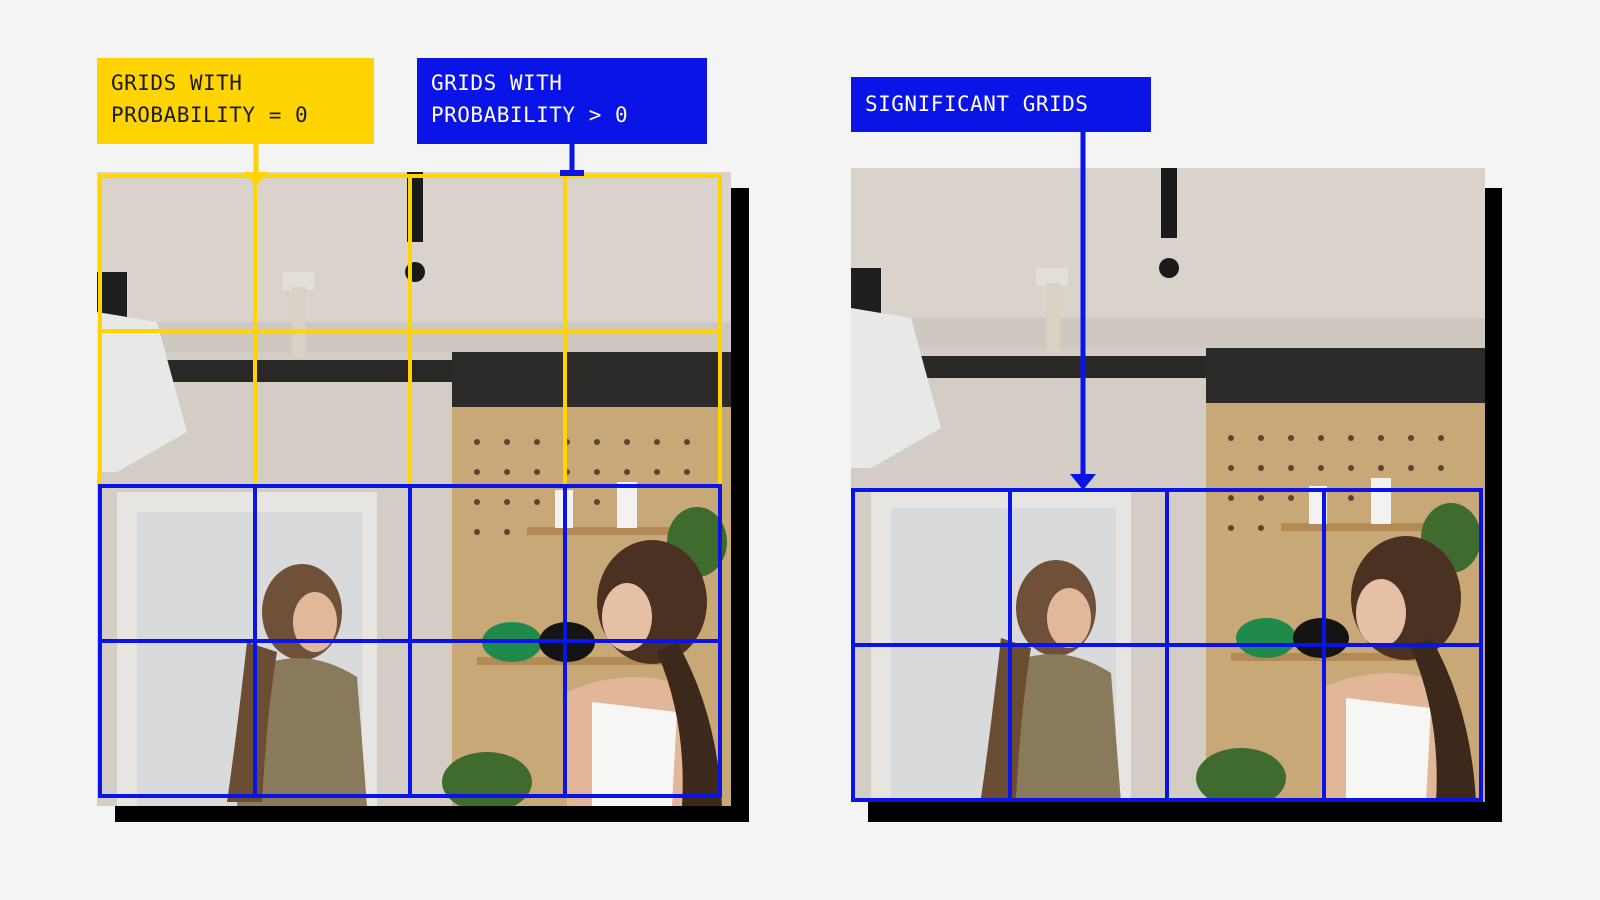 The image size is (1600, 900). Describe the element at coordinates (235, 101) in the screenshot. I see `zero-probability-label: GRIDS WITH PROBABILITY = 0` at that location.